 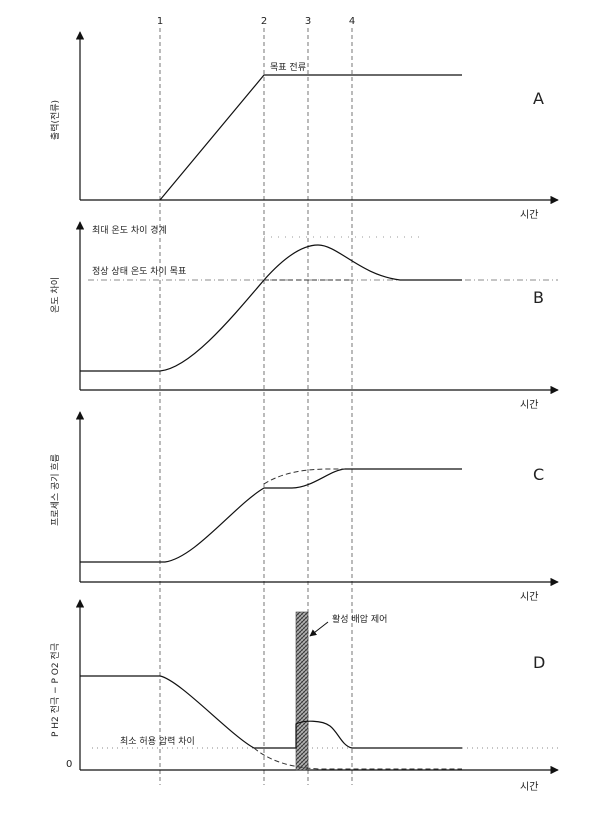 I want to click on panel-d-annotation-active: 활성 배압 제어, so click(x=359, y=619).